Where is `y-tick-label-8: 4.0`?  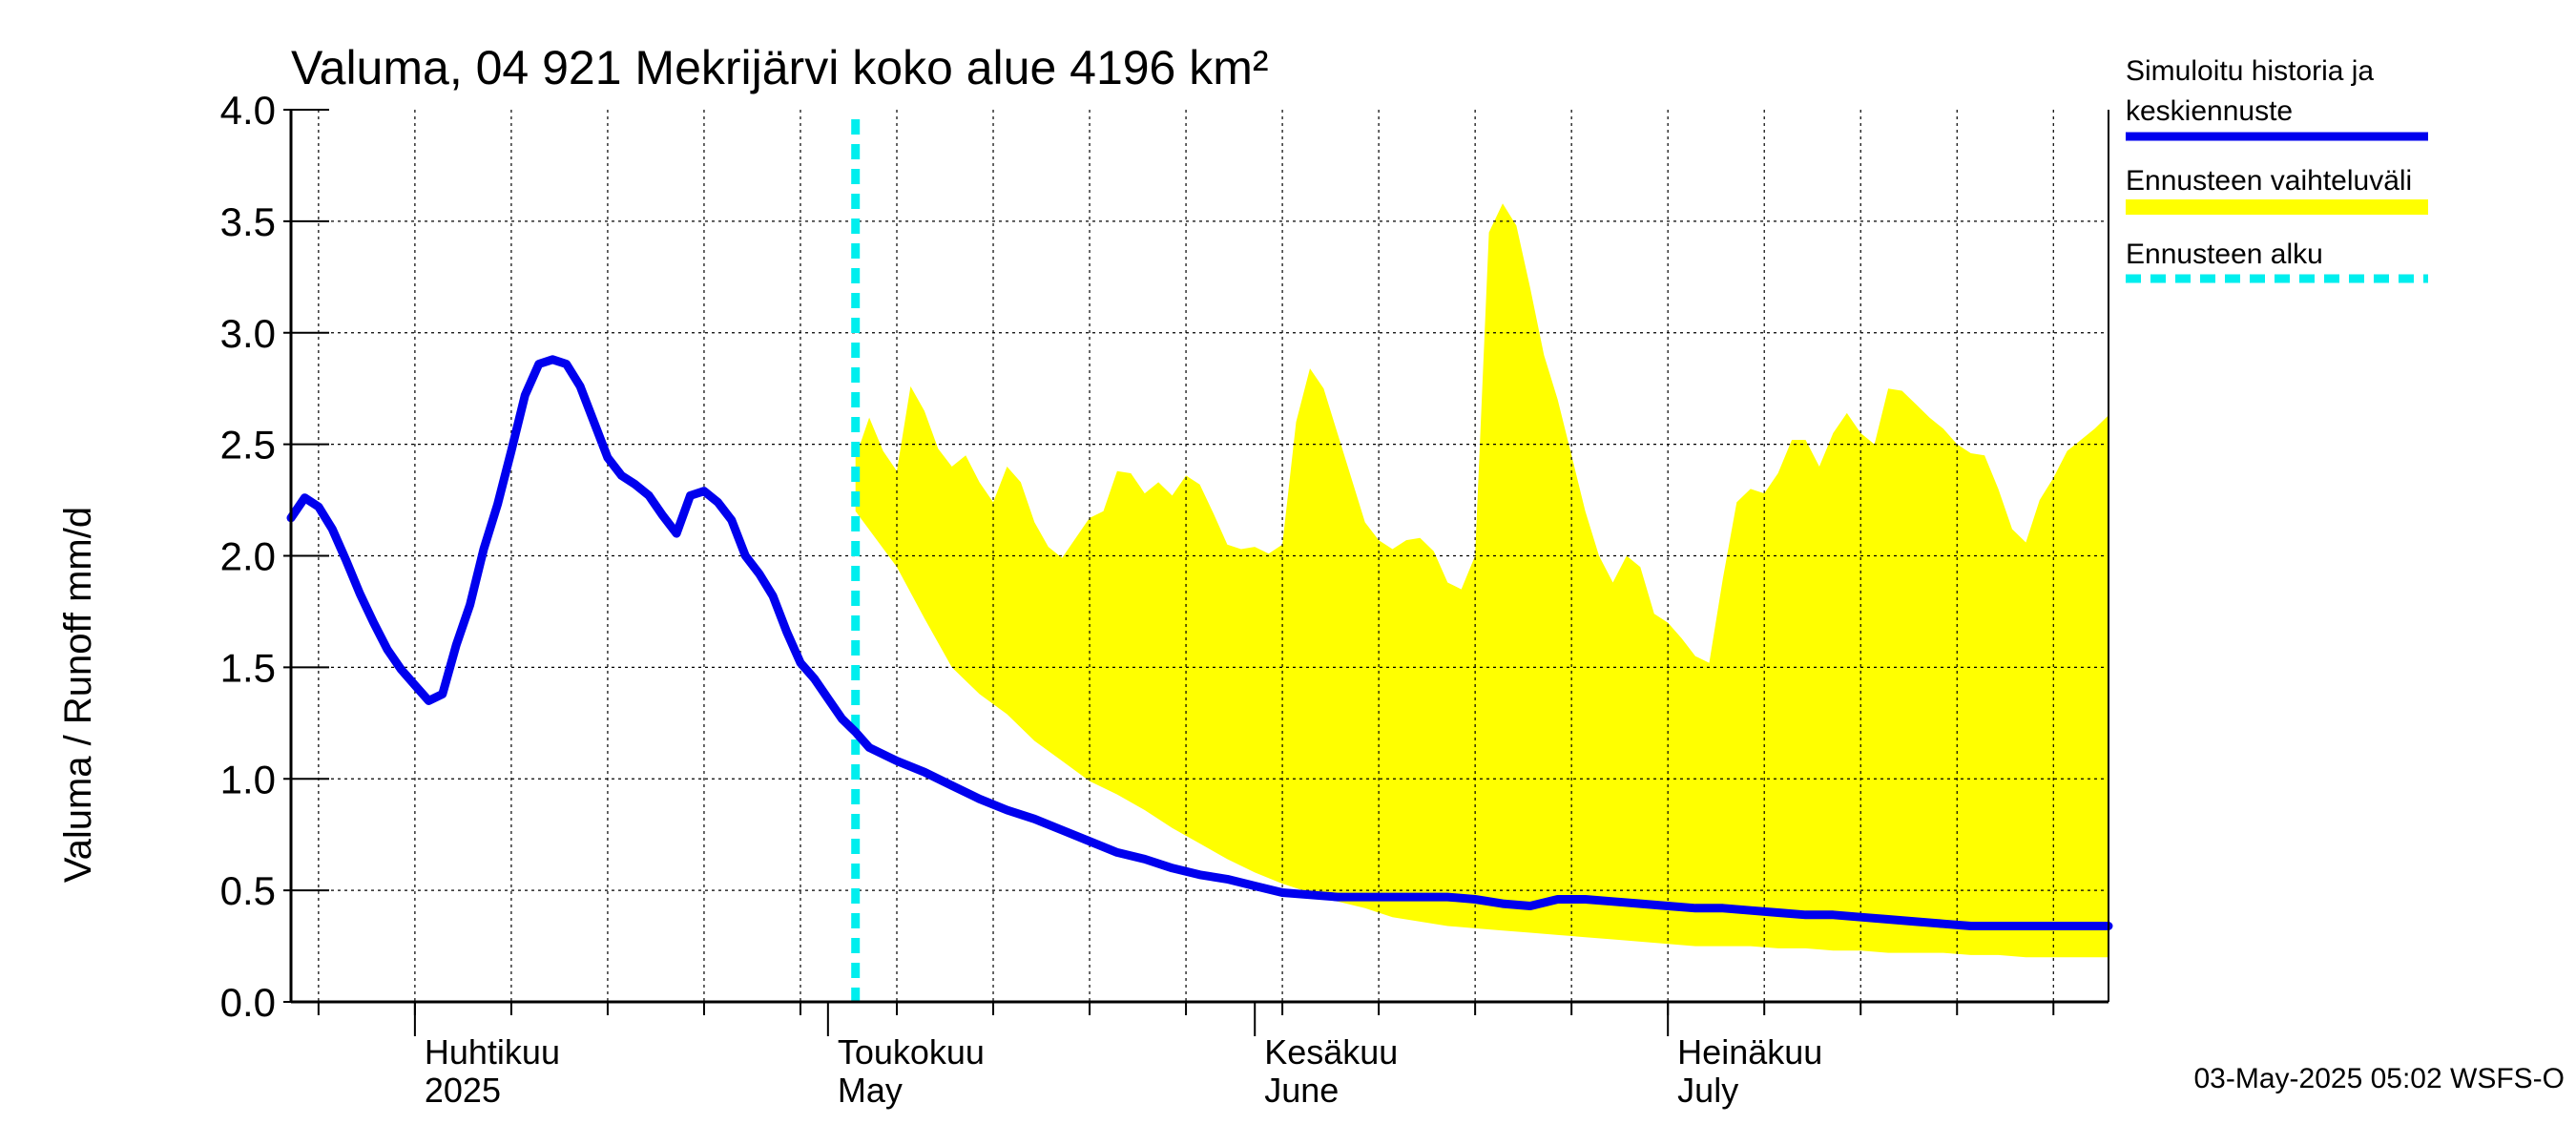 y-tick-label-8: 4.0 is located at coordinates (248, 110).